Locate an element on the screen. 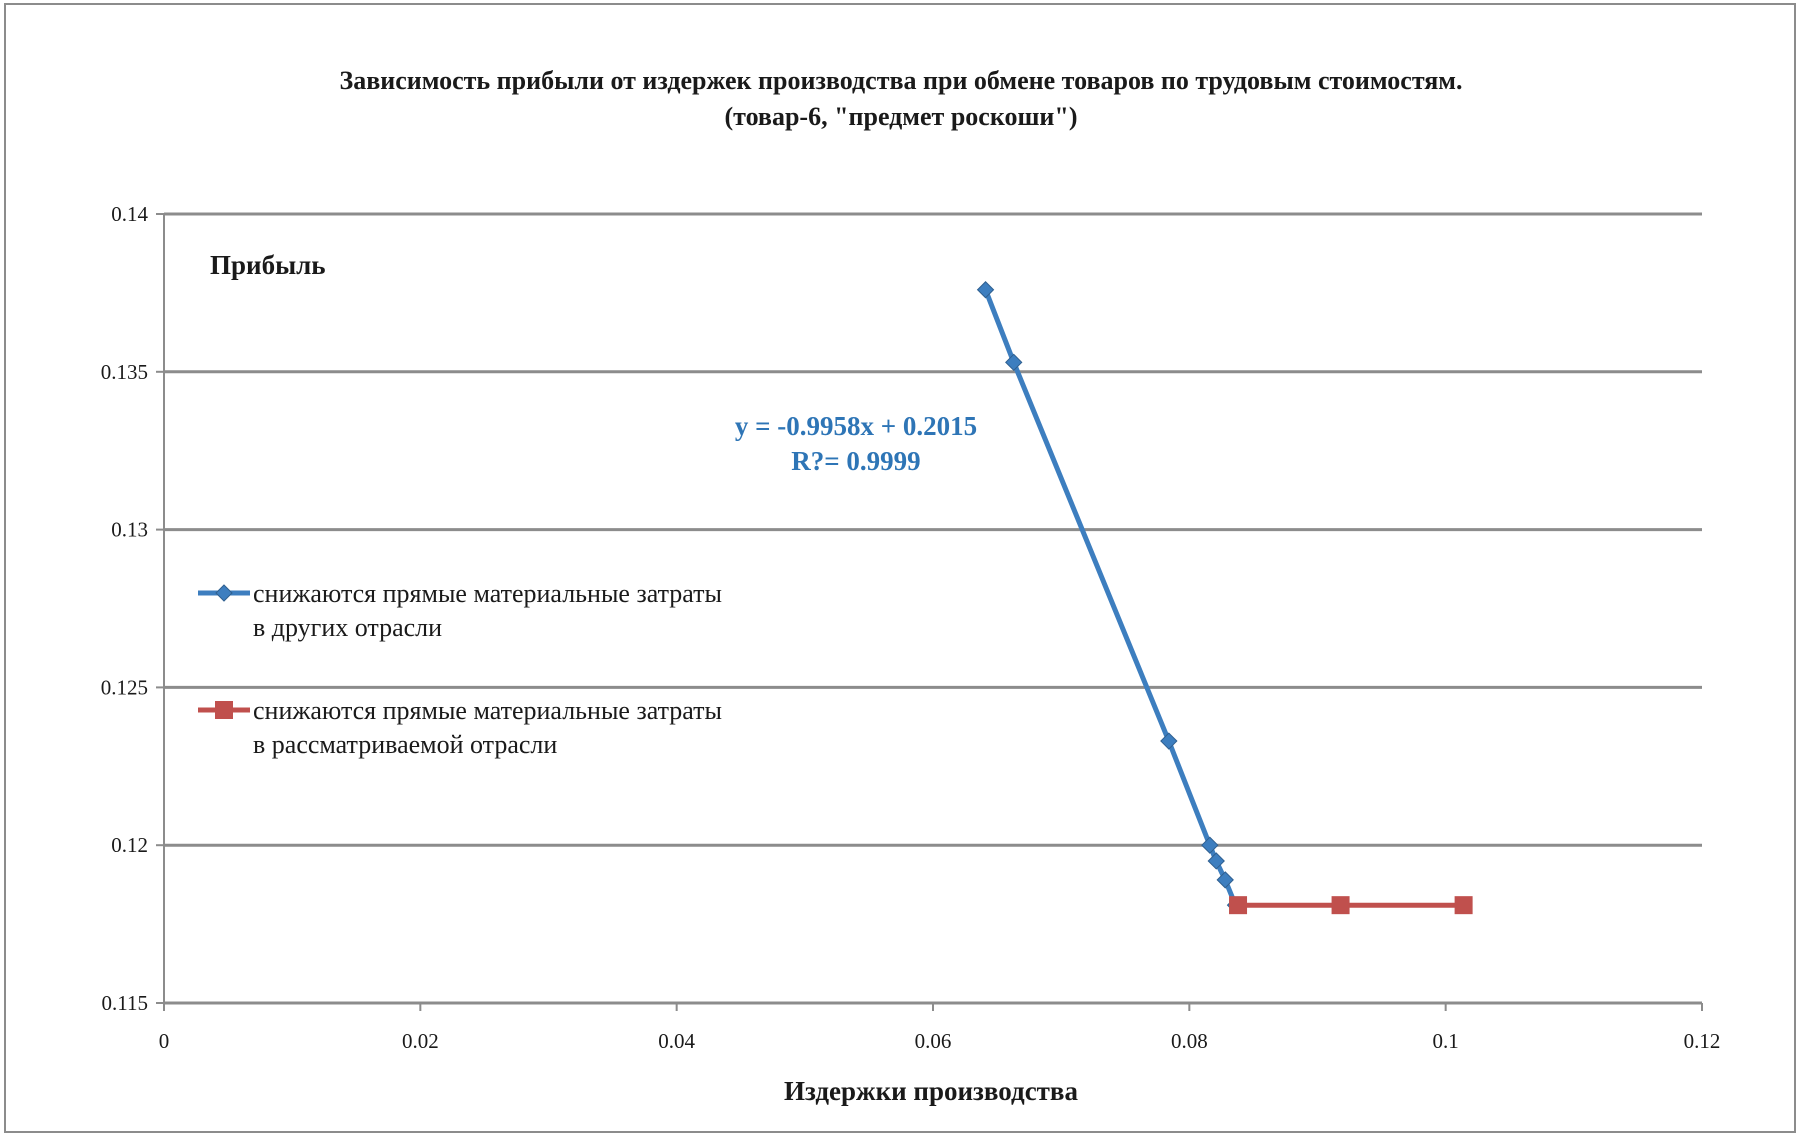  x-tick-label: 0.08 is located at coordinates (1189, 1041).